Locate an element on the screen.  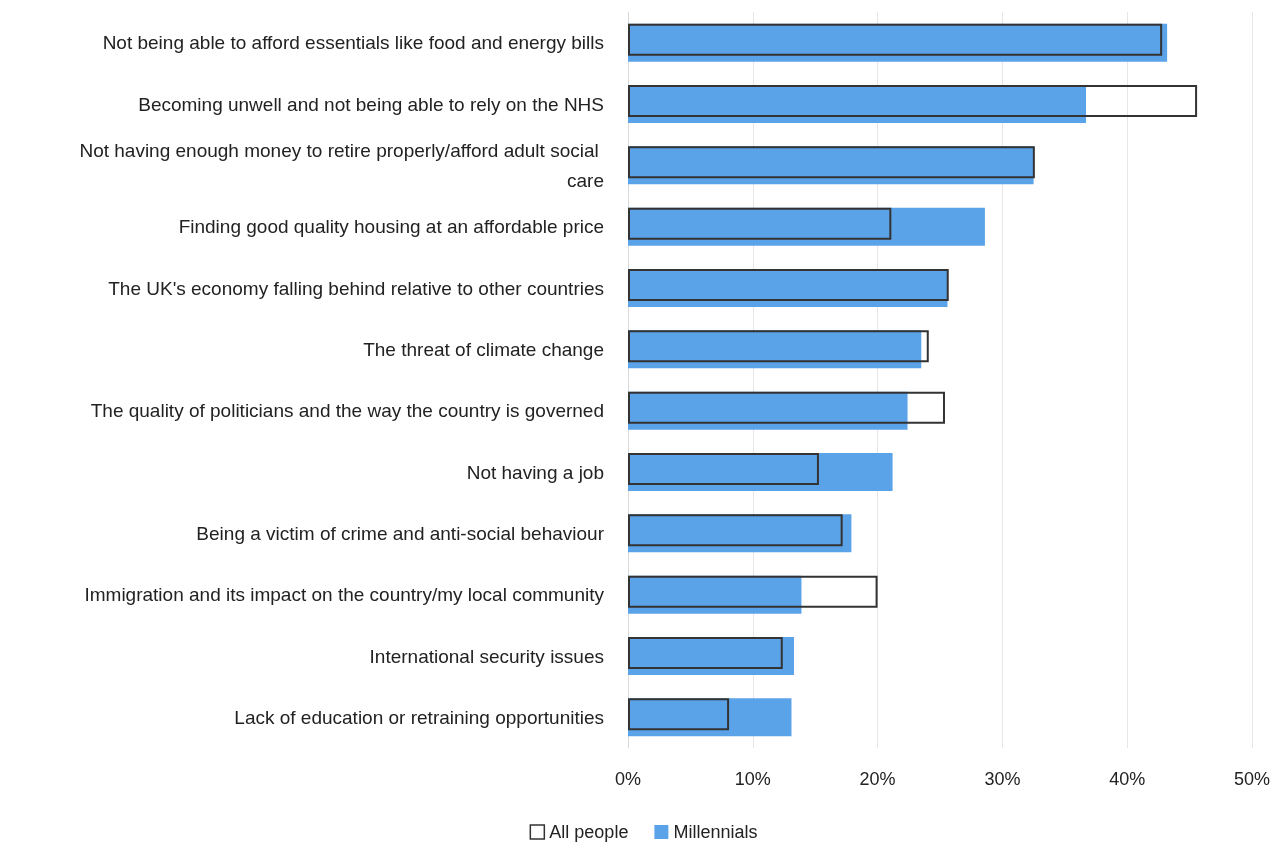
y-tick-label: Immigration and its impact on the country/my local community is located at coordinates (344, 595).